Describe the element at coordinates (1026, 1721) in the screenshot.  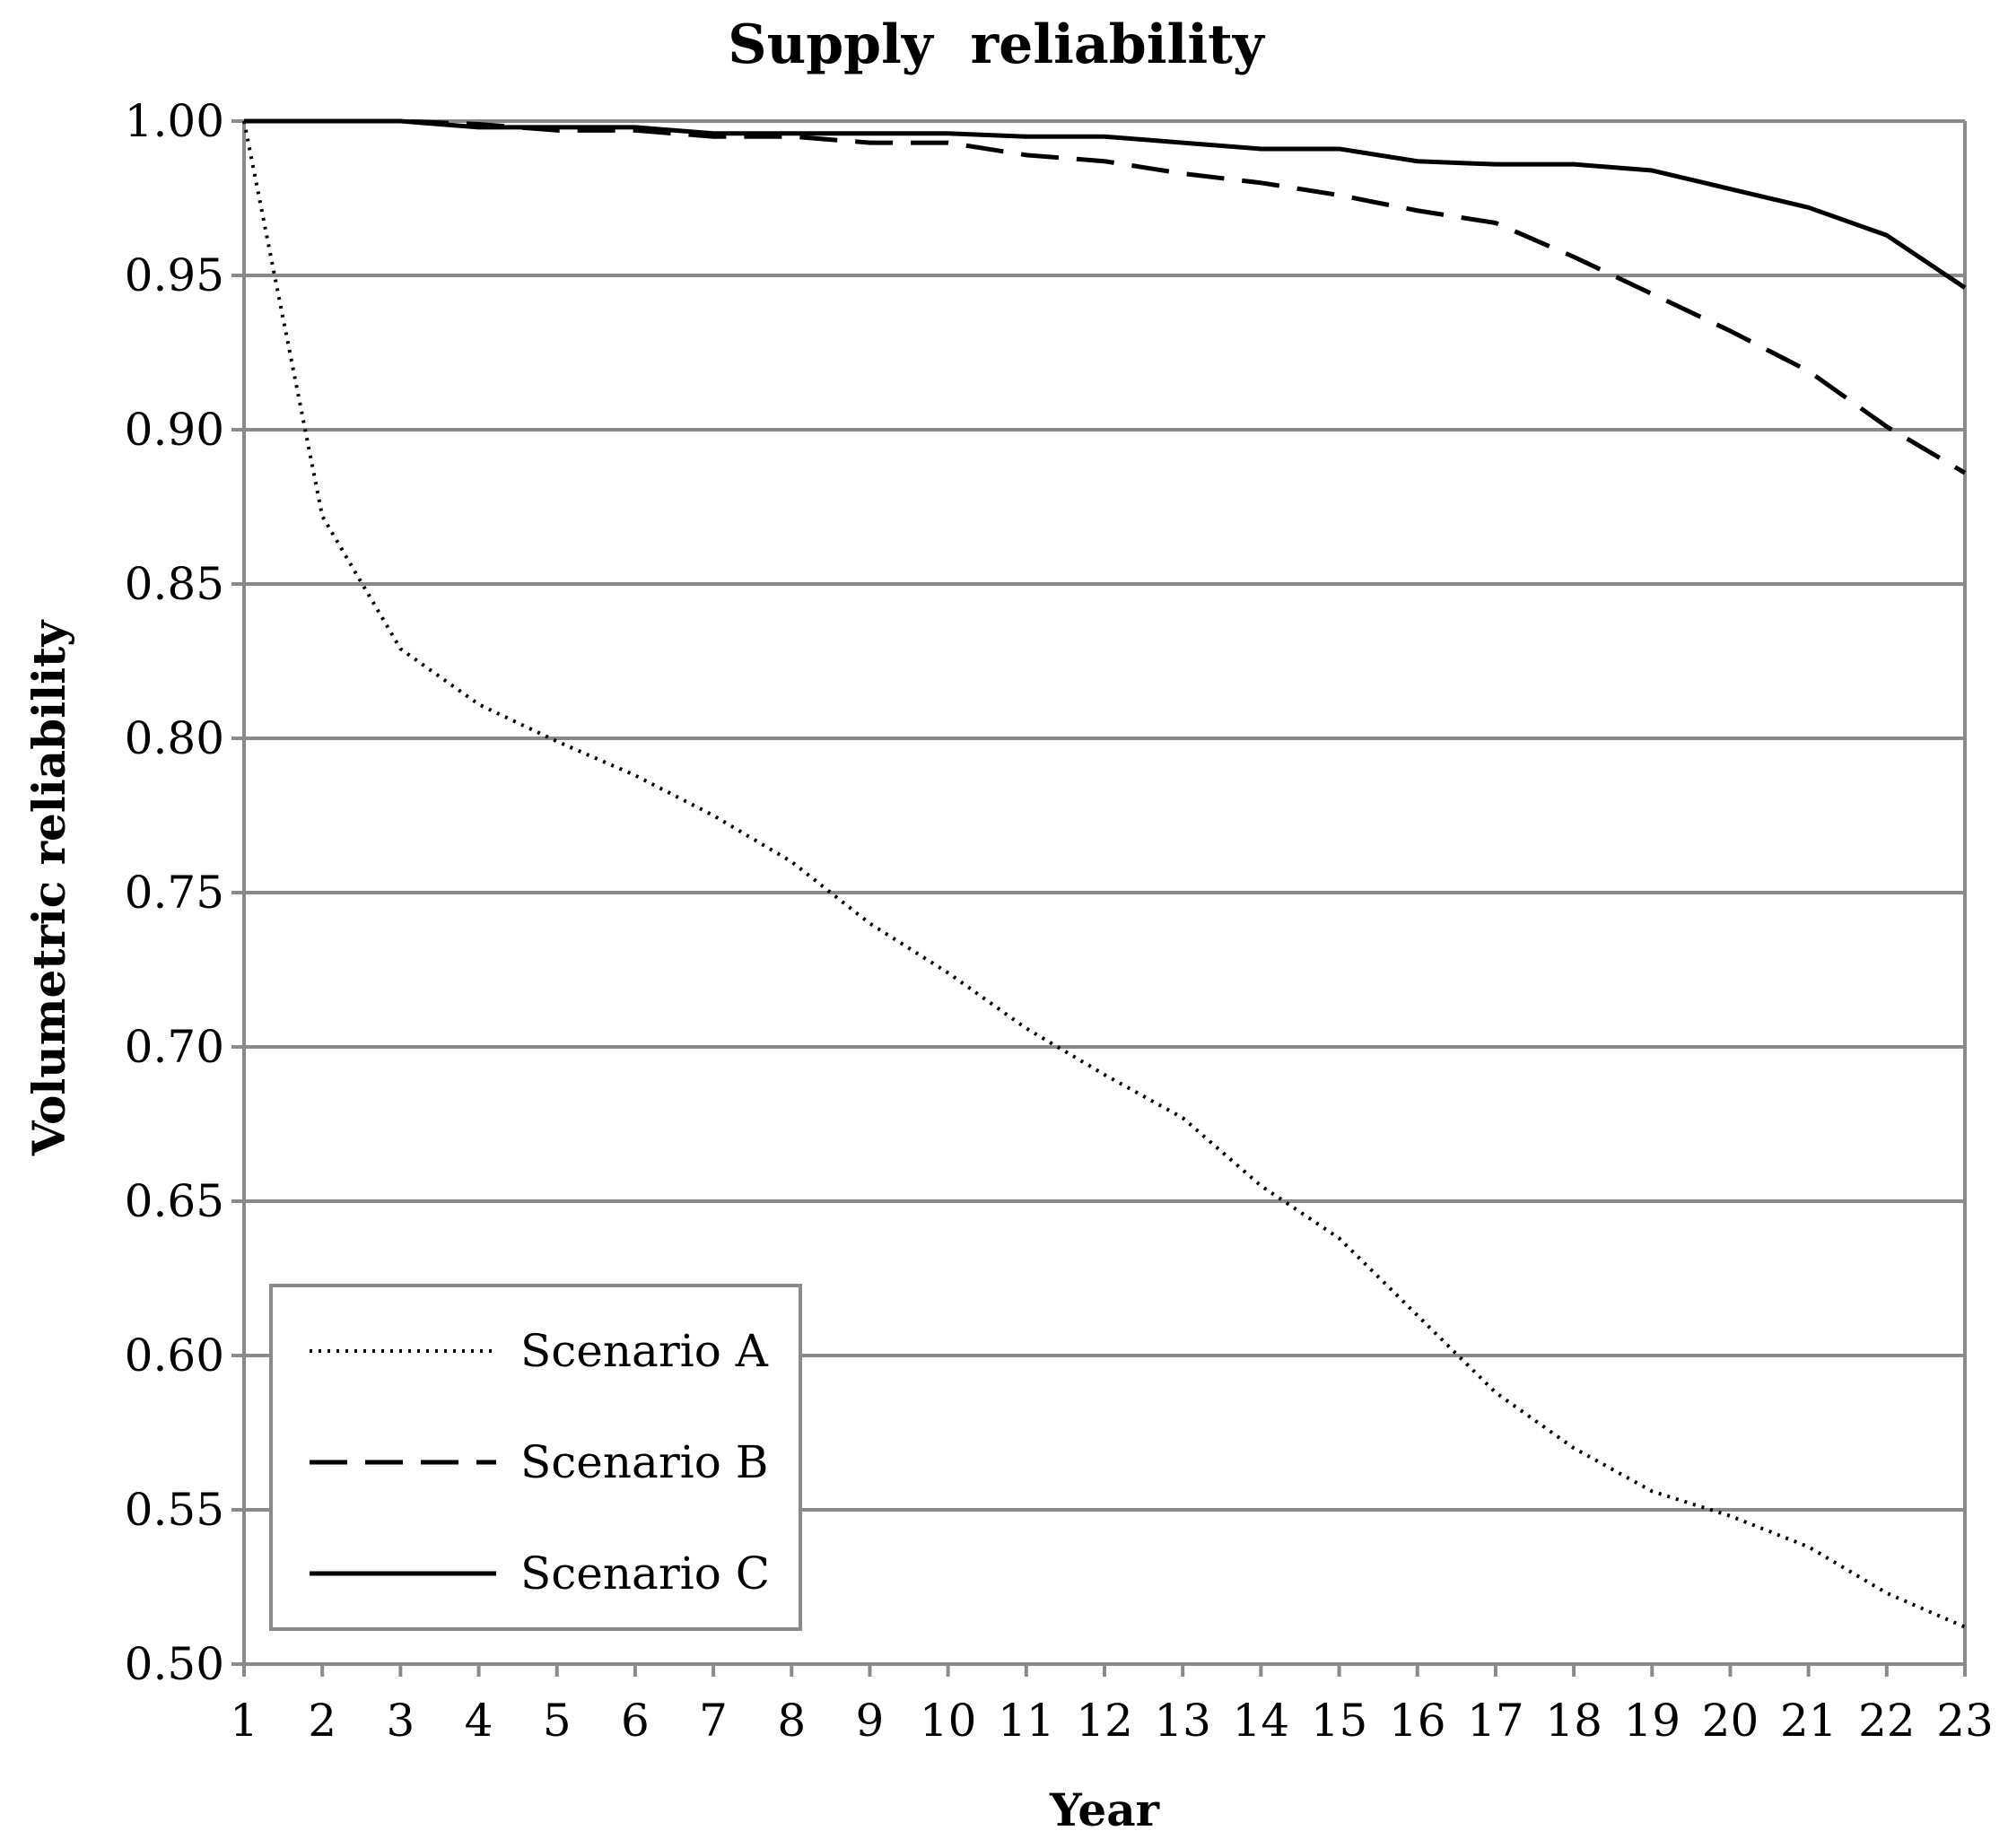
I see `x-tick-label: 11` at that location.